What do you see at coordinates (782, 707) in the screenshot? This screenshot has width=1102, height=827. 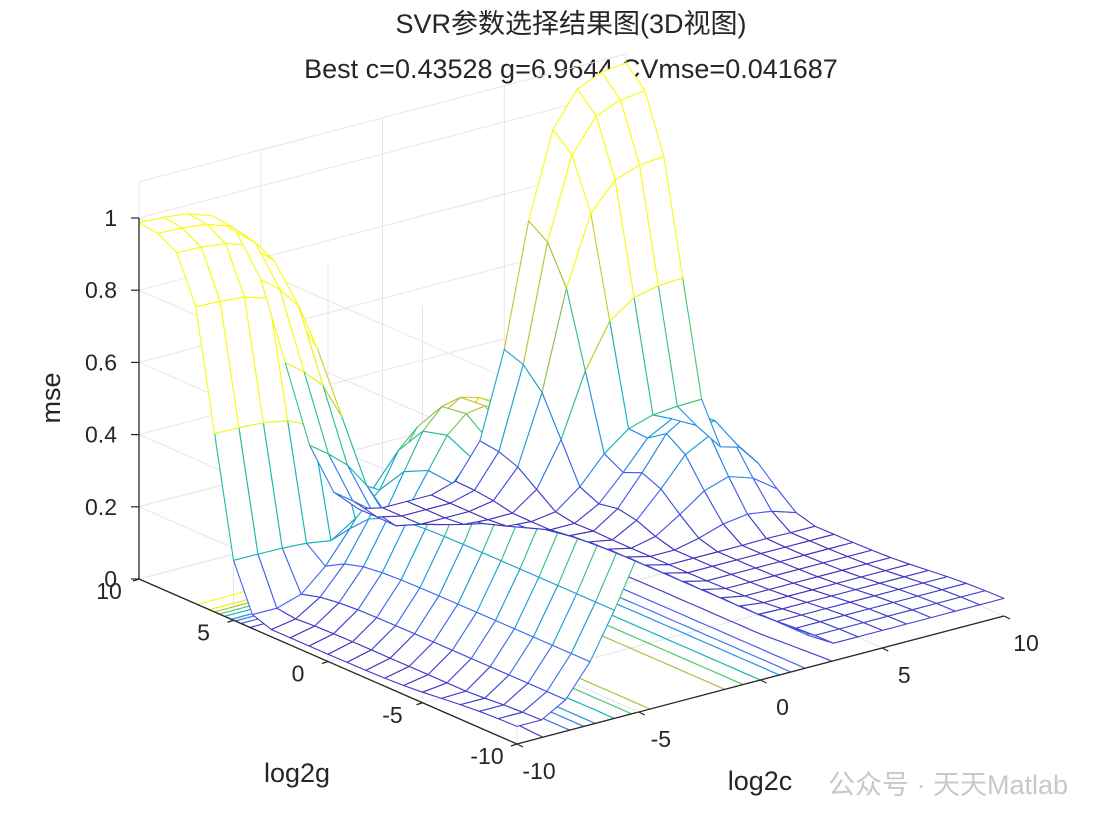 I see `x-tick-label: 0` at bounding box center [782, 707].